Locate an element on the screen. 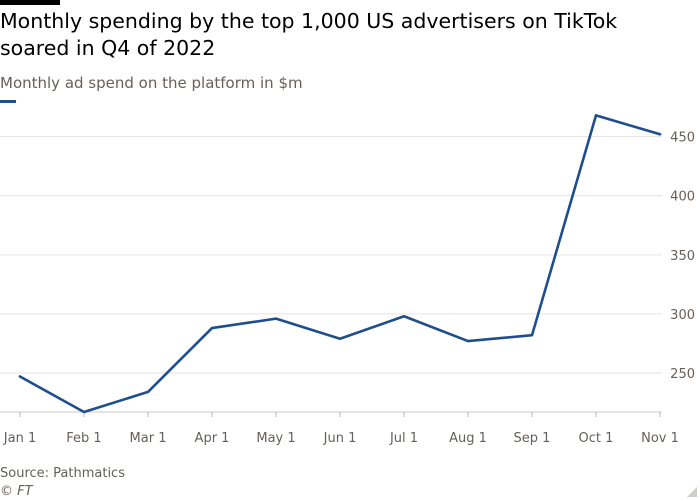 The height and width of the screenshot is (500, 700). x-tick-label: Sep 1 is located at coordinates (532, 438).